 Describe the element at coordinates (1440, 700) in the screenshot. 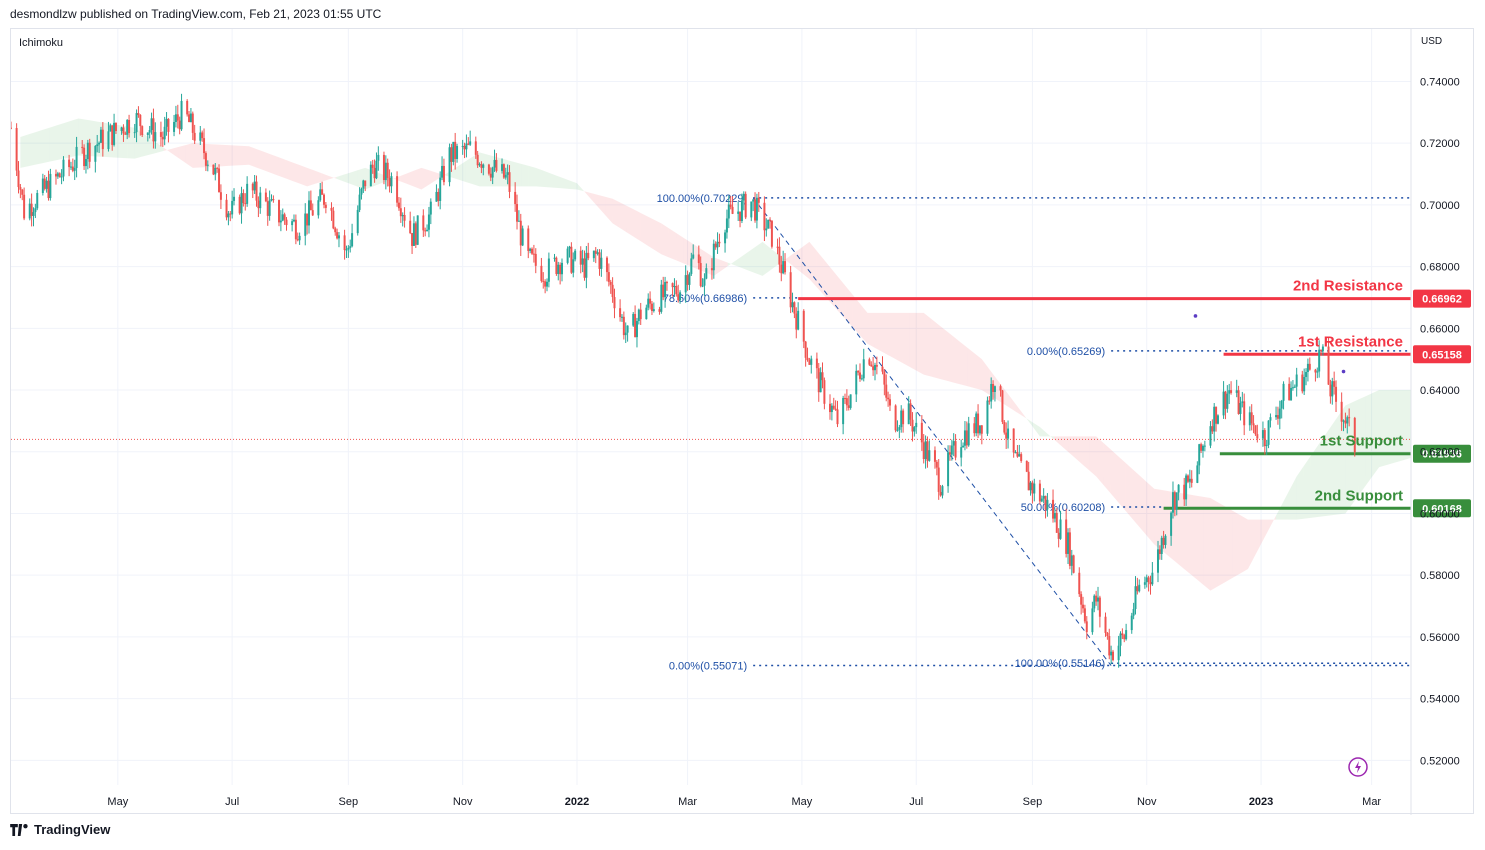

I see `y-tick-label: 0.54000` at that location.